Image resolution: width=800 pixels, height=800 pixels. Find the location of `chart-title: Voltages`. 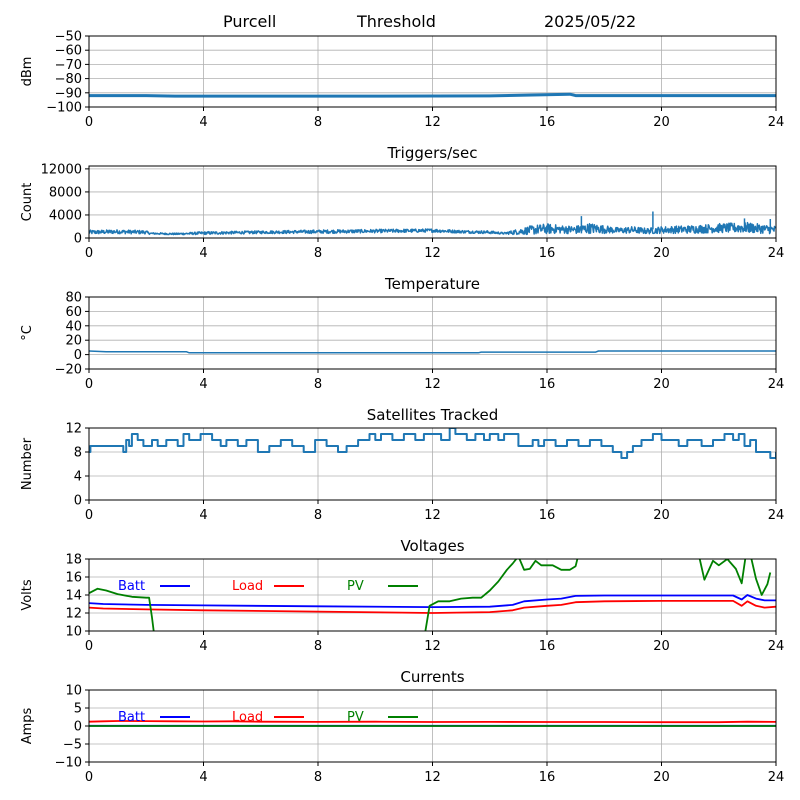

chart-title: Voltages is located at coordinates (432, 546).